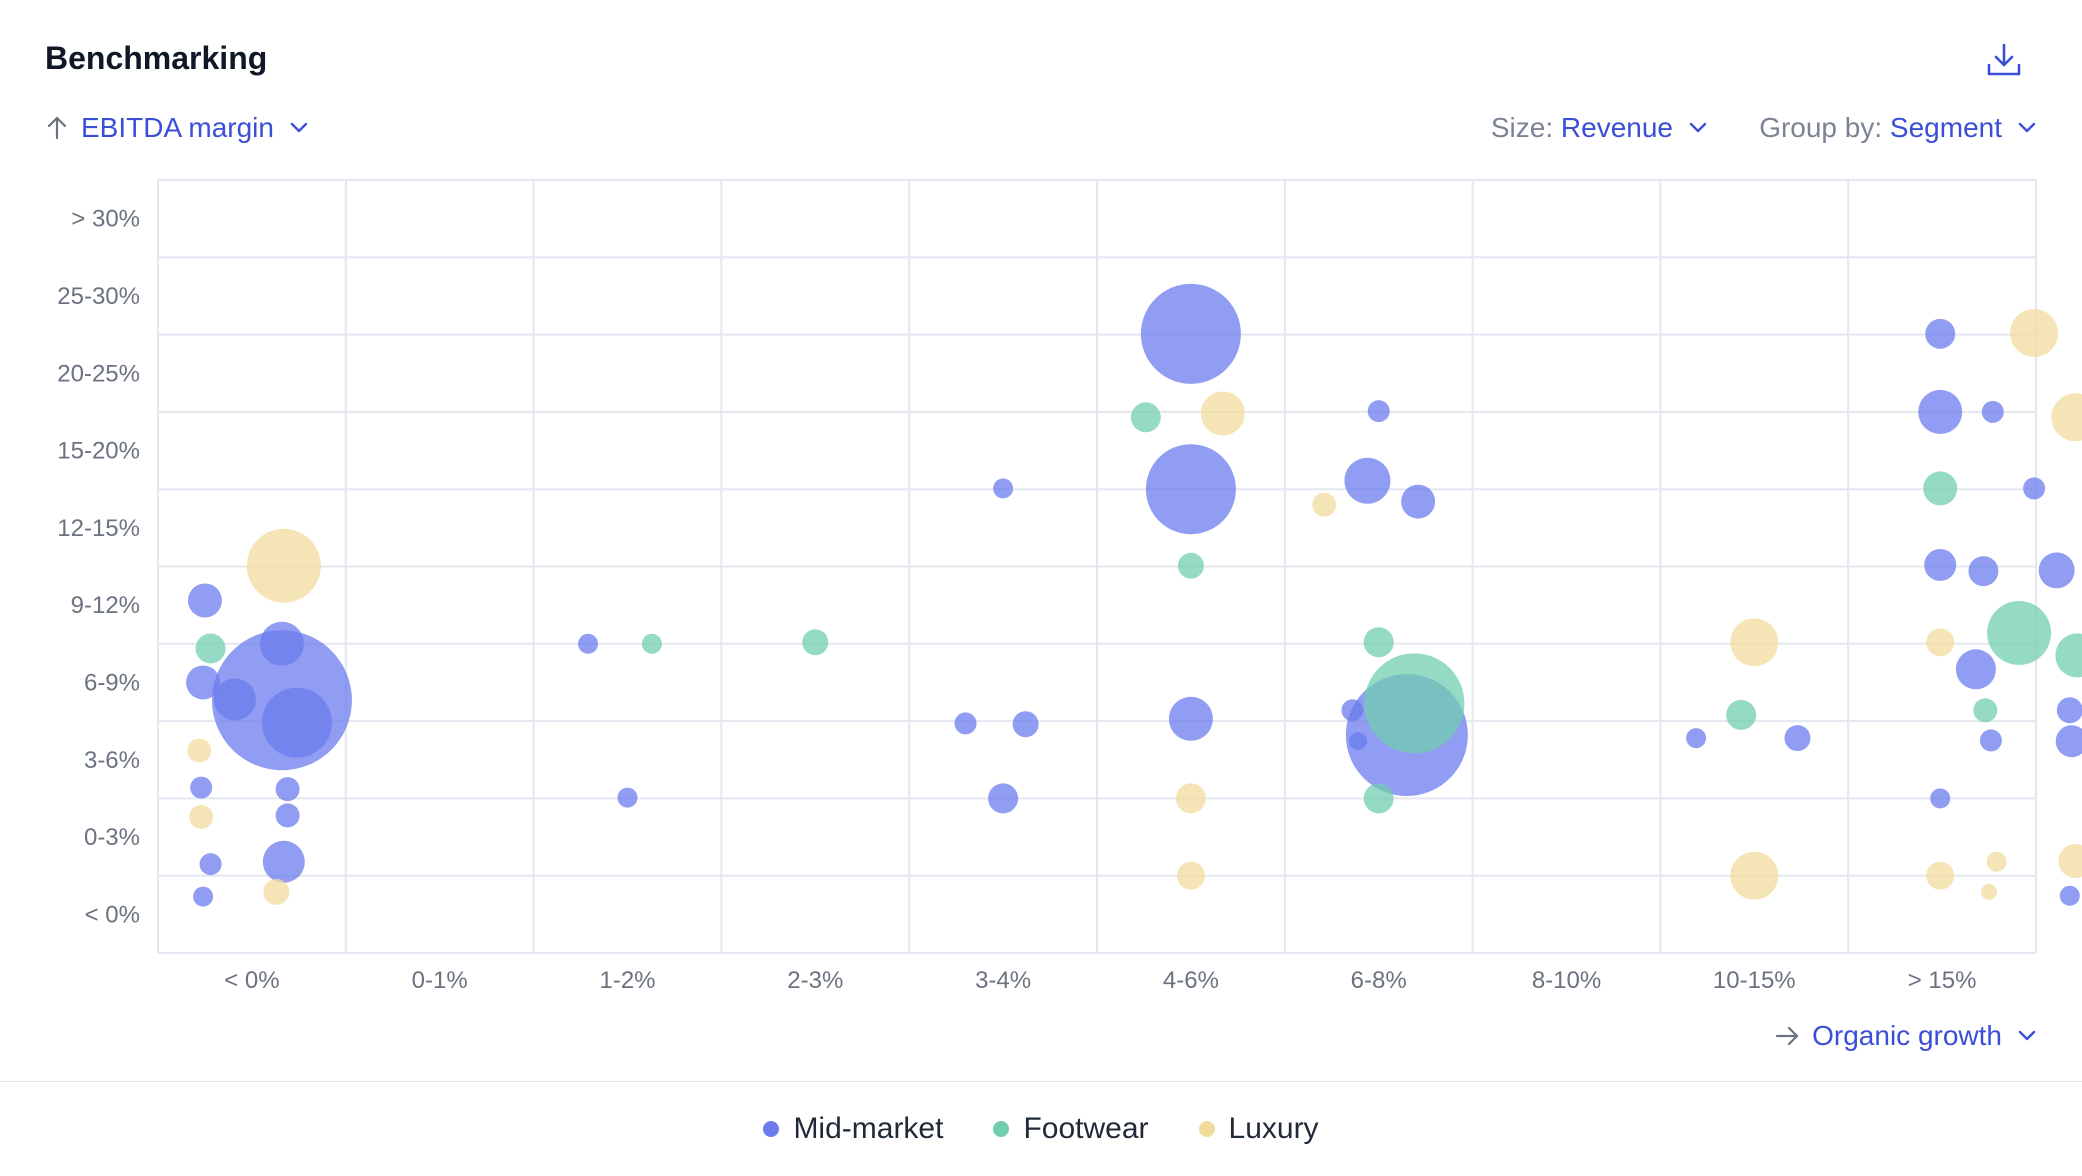 The image size is (2082, 1176). What do you see at coordinates (1600, 128) in the screenshot?
I see `size-selector: Size: Revenue` at bounding box center [1600, 128].